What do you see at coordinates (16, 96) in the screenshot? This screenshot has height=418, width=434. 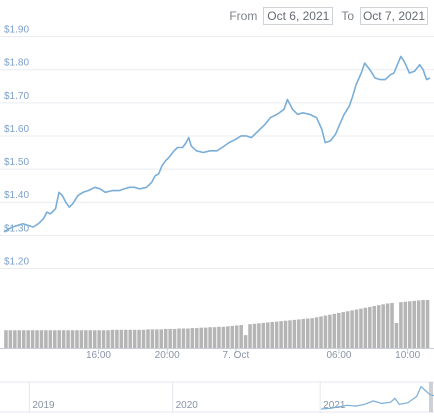 I see `y-tick-label: $1.70` at bounding box center [16, 96].